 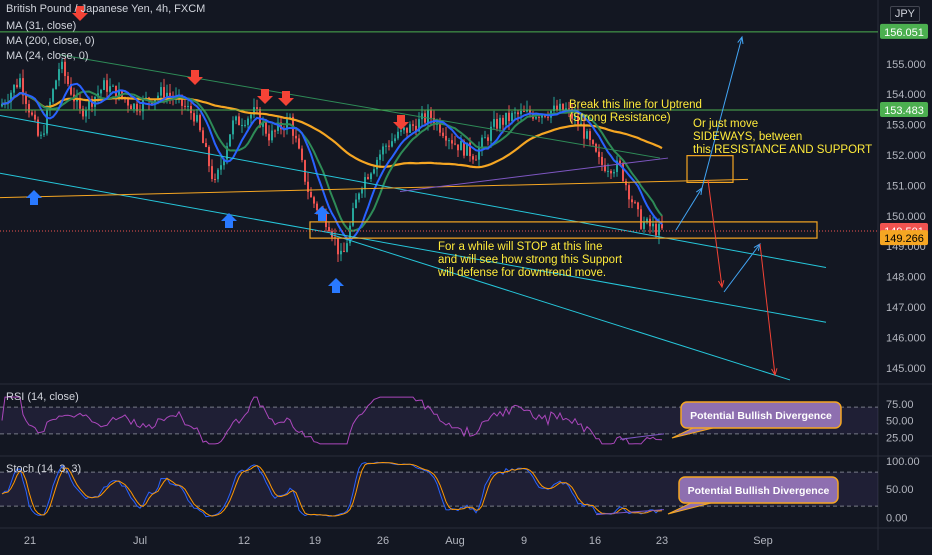 I want to click on stoch-legend: Stoch (14, 3, 3), so click(x=43, y=469).